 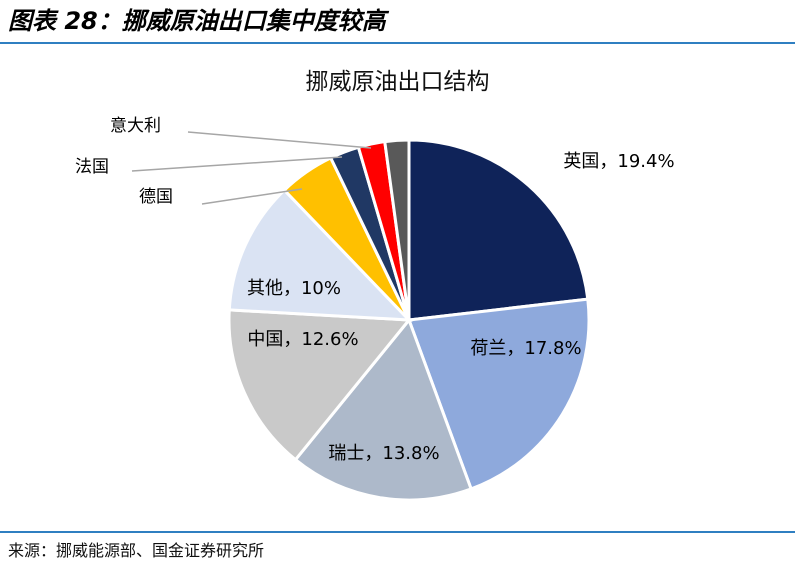 What do you see at coordinates (252, 196) in the screenshot?
I see `leader-line-德国` at bounding box center [252, 196].